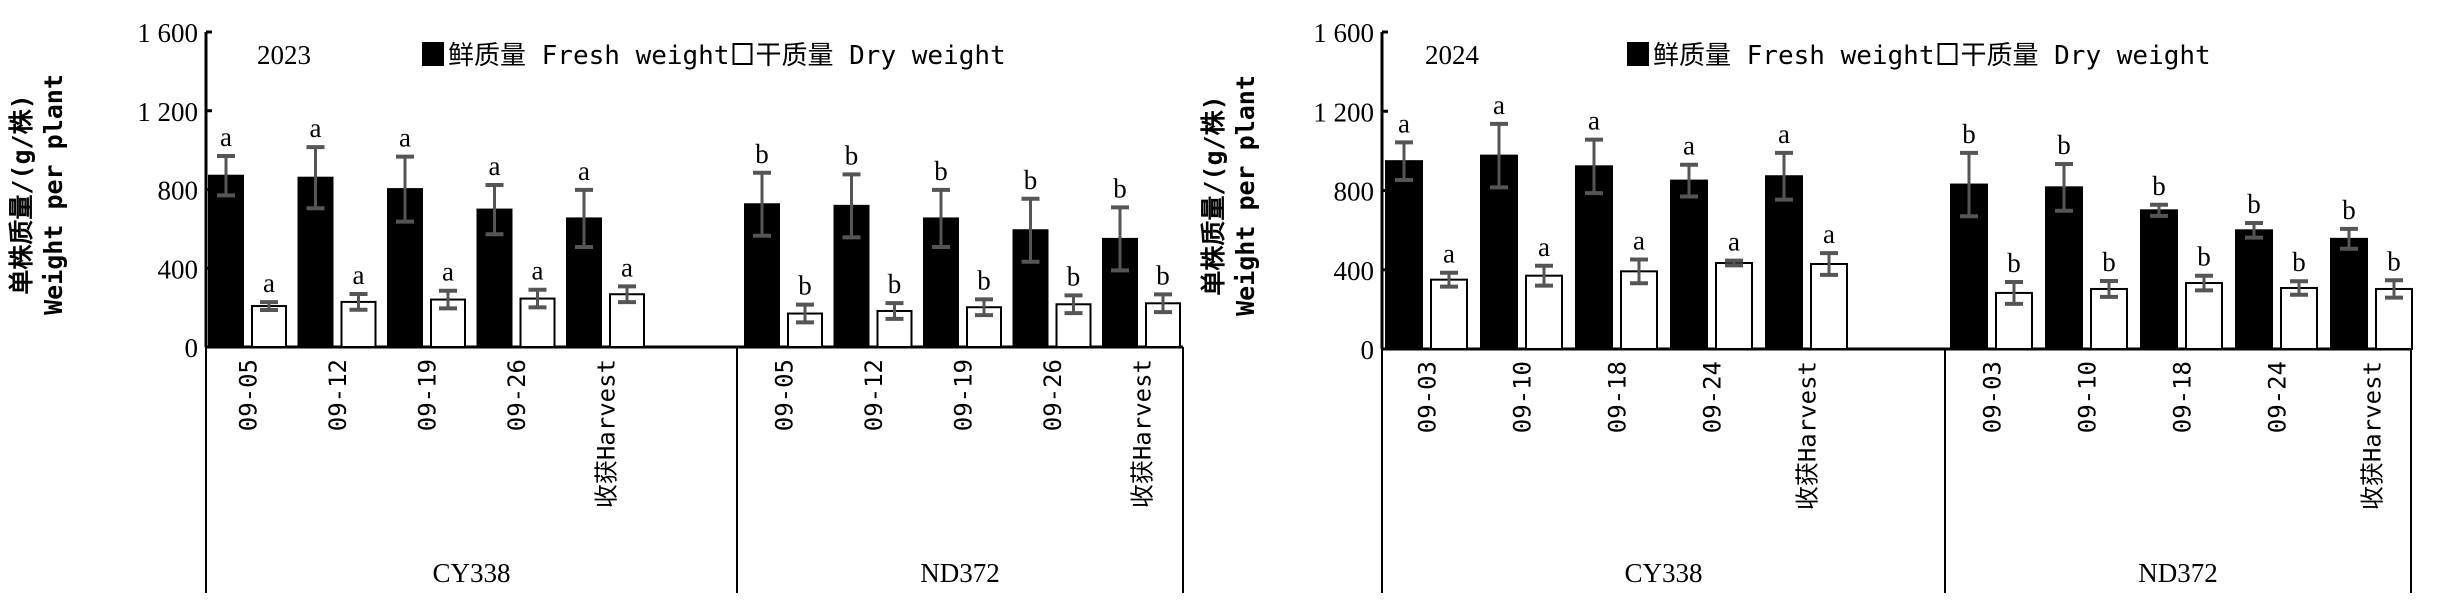 Image resolution: width=2441 pixels, height=602 pixels. What do you see at coordinates (284, 55) in the screenshot?
I see `chart-title: 2023` at bounding box center [284, 55].